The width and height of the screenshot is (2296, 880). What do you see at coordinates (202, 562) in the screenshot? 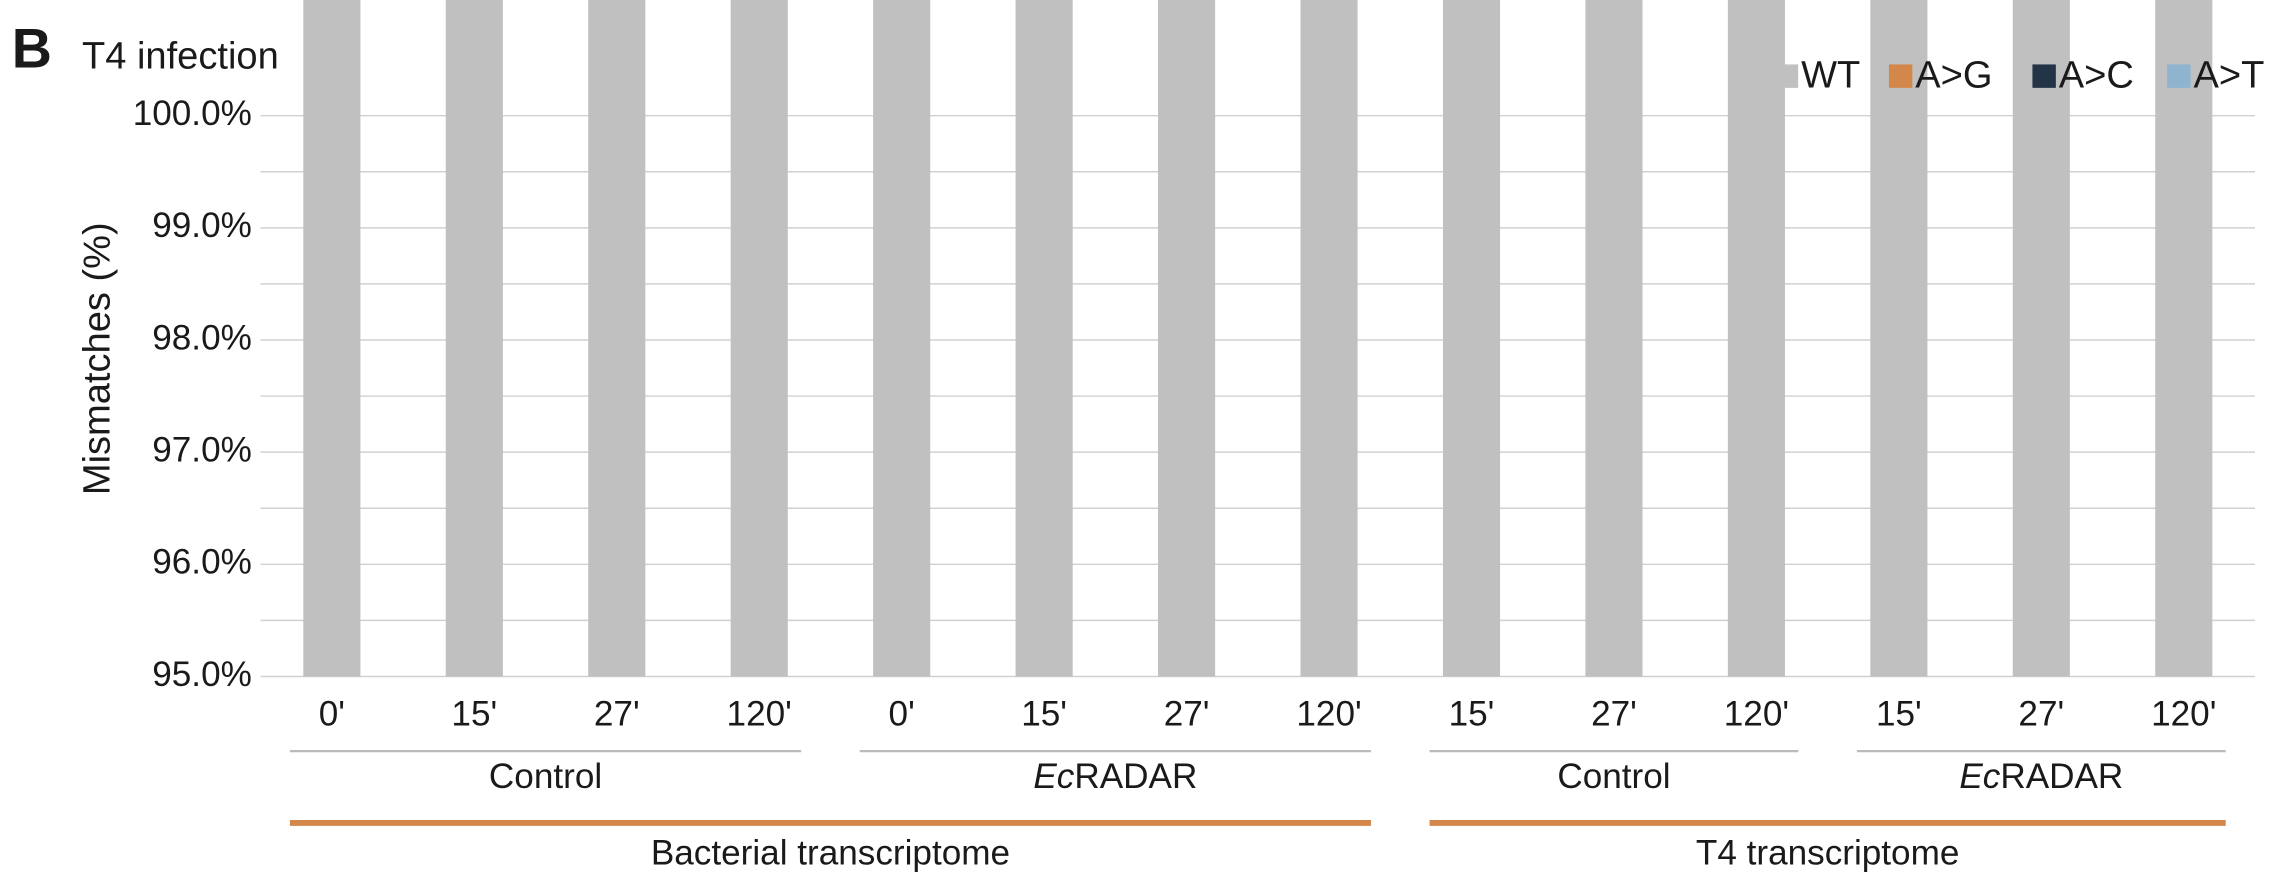
I see `y-tick-label: 96.0%` at bounding box center [202, 562].